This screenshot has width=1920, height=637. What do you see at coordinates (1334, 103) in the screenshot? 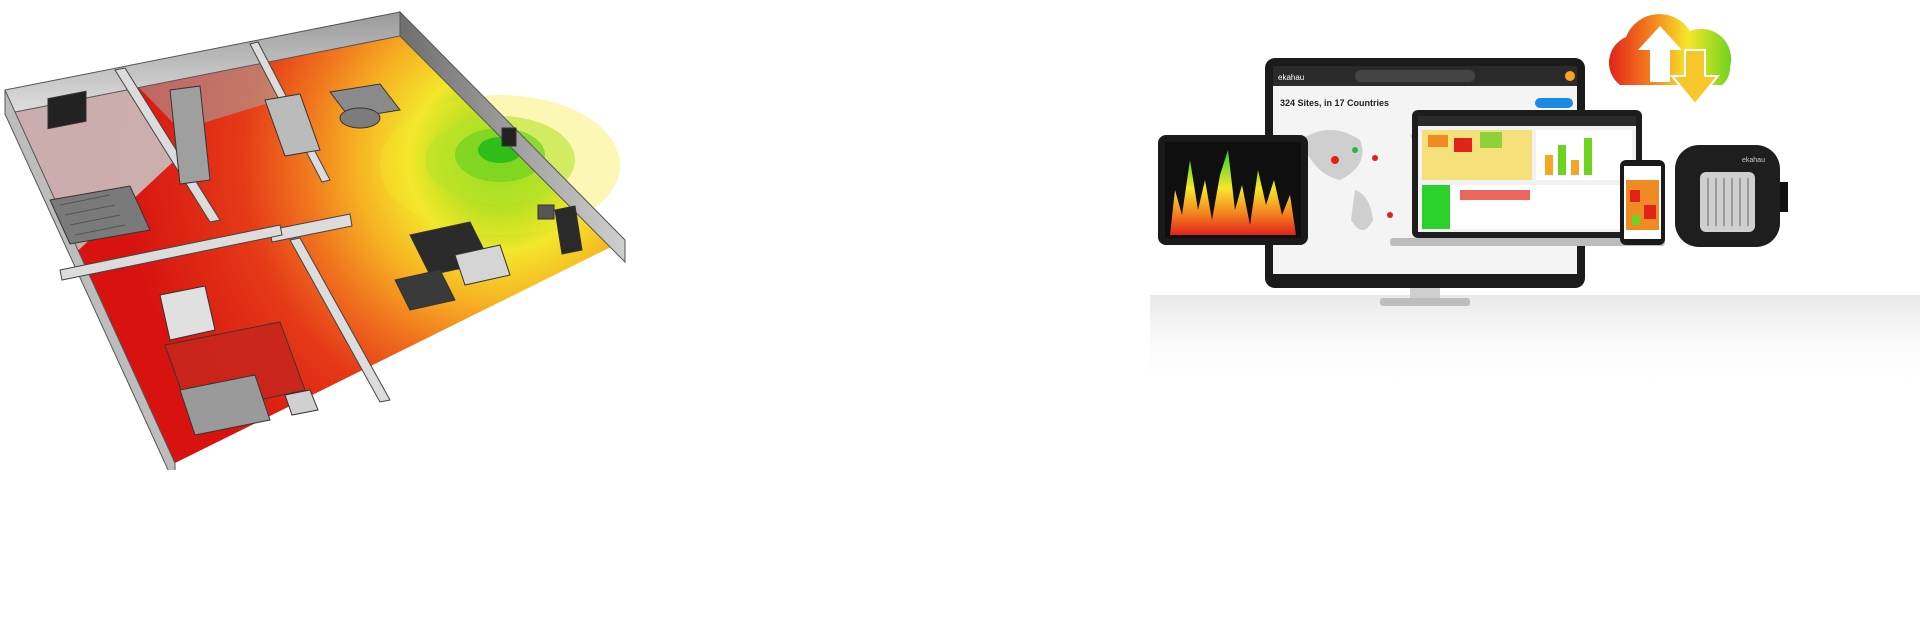
I see `monitor-headline: 324 Sites, in 17 Countries` at bounding box center [1334, 103].